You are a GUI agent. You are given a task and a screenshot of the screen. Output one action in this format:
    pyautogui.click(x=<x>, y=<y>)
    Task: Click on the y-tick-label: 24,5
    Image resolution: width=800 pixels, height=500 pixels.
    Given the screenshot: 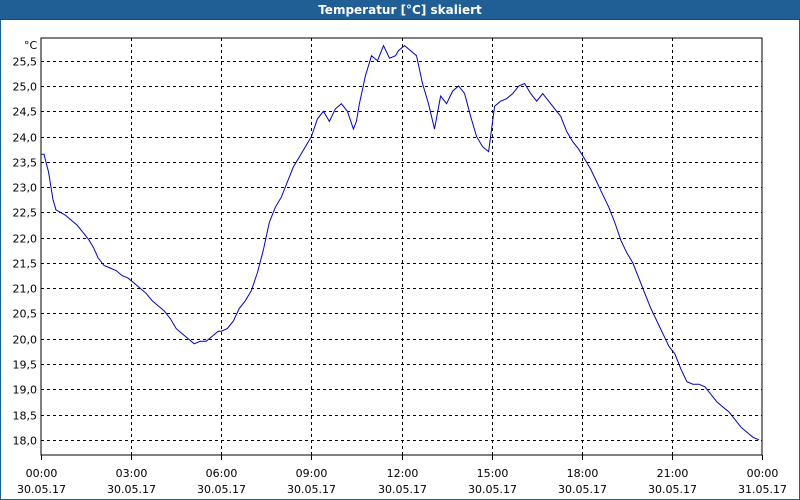 What is the action you would take?
    pyautogui.click(x=25, y=112)
    